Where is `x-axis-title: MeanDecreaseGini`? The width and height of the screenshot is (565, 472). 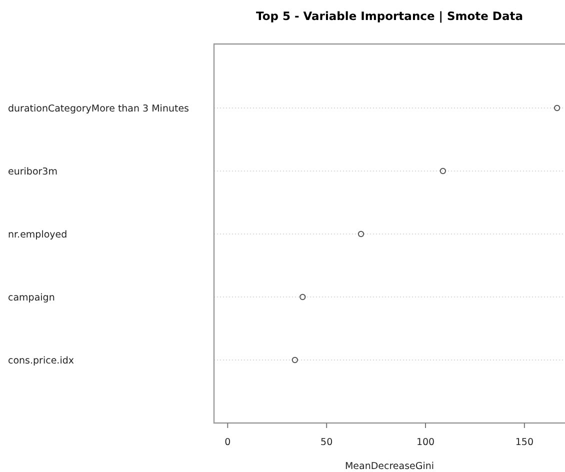
x-axis-title: MeanDecreaseGini is located at coordinates (389, 466).